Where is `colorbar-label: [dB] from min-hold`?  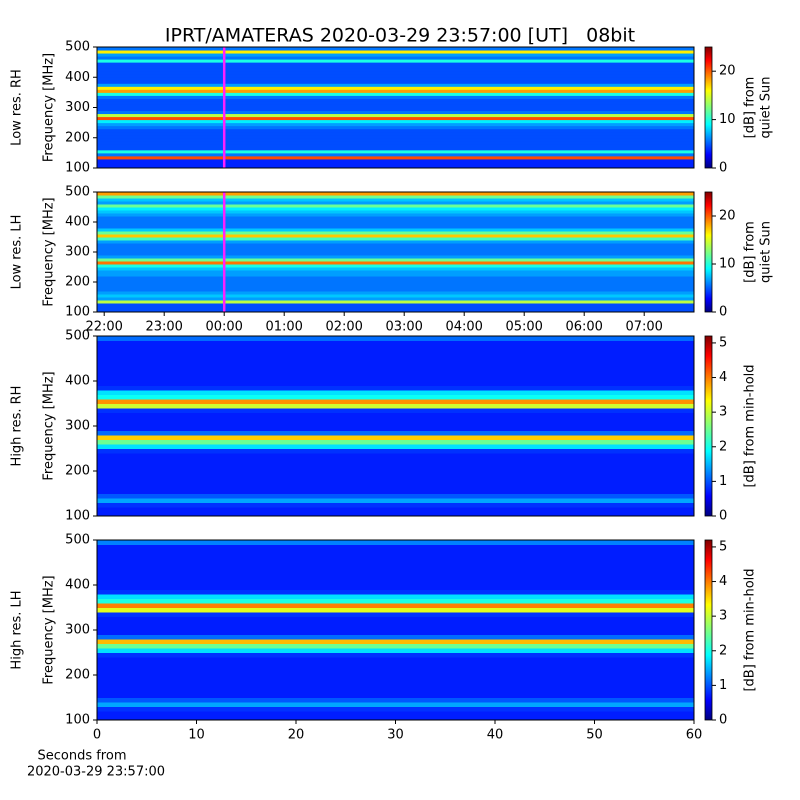
colorbar-label: [dB] from min-hold is located at coordinates (750, 425).